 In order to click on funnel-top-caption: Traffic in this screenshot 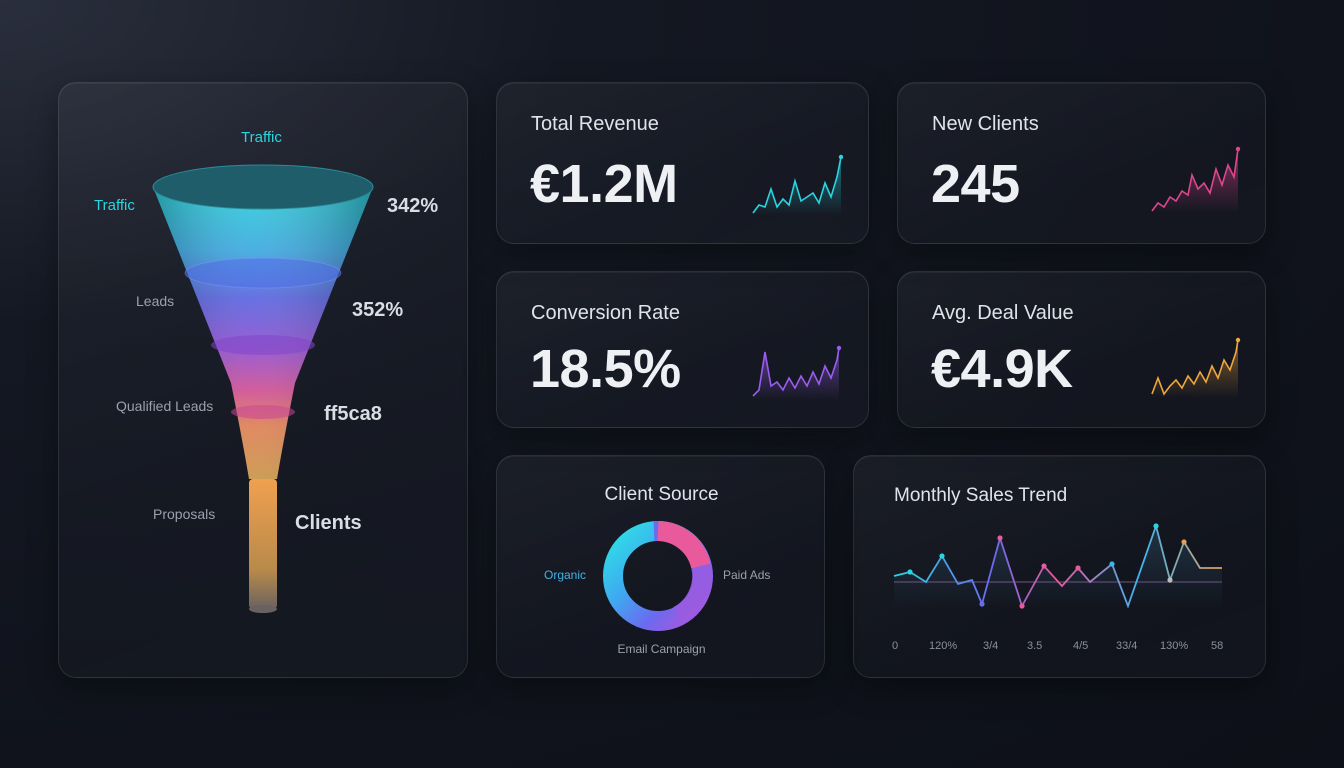, I will do `click(261, 137)`.